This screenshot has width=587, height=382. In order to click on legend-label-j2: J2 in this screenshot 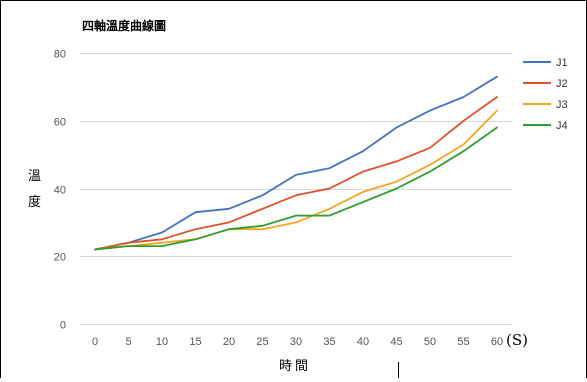, I will do `click(562, 84)`.